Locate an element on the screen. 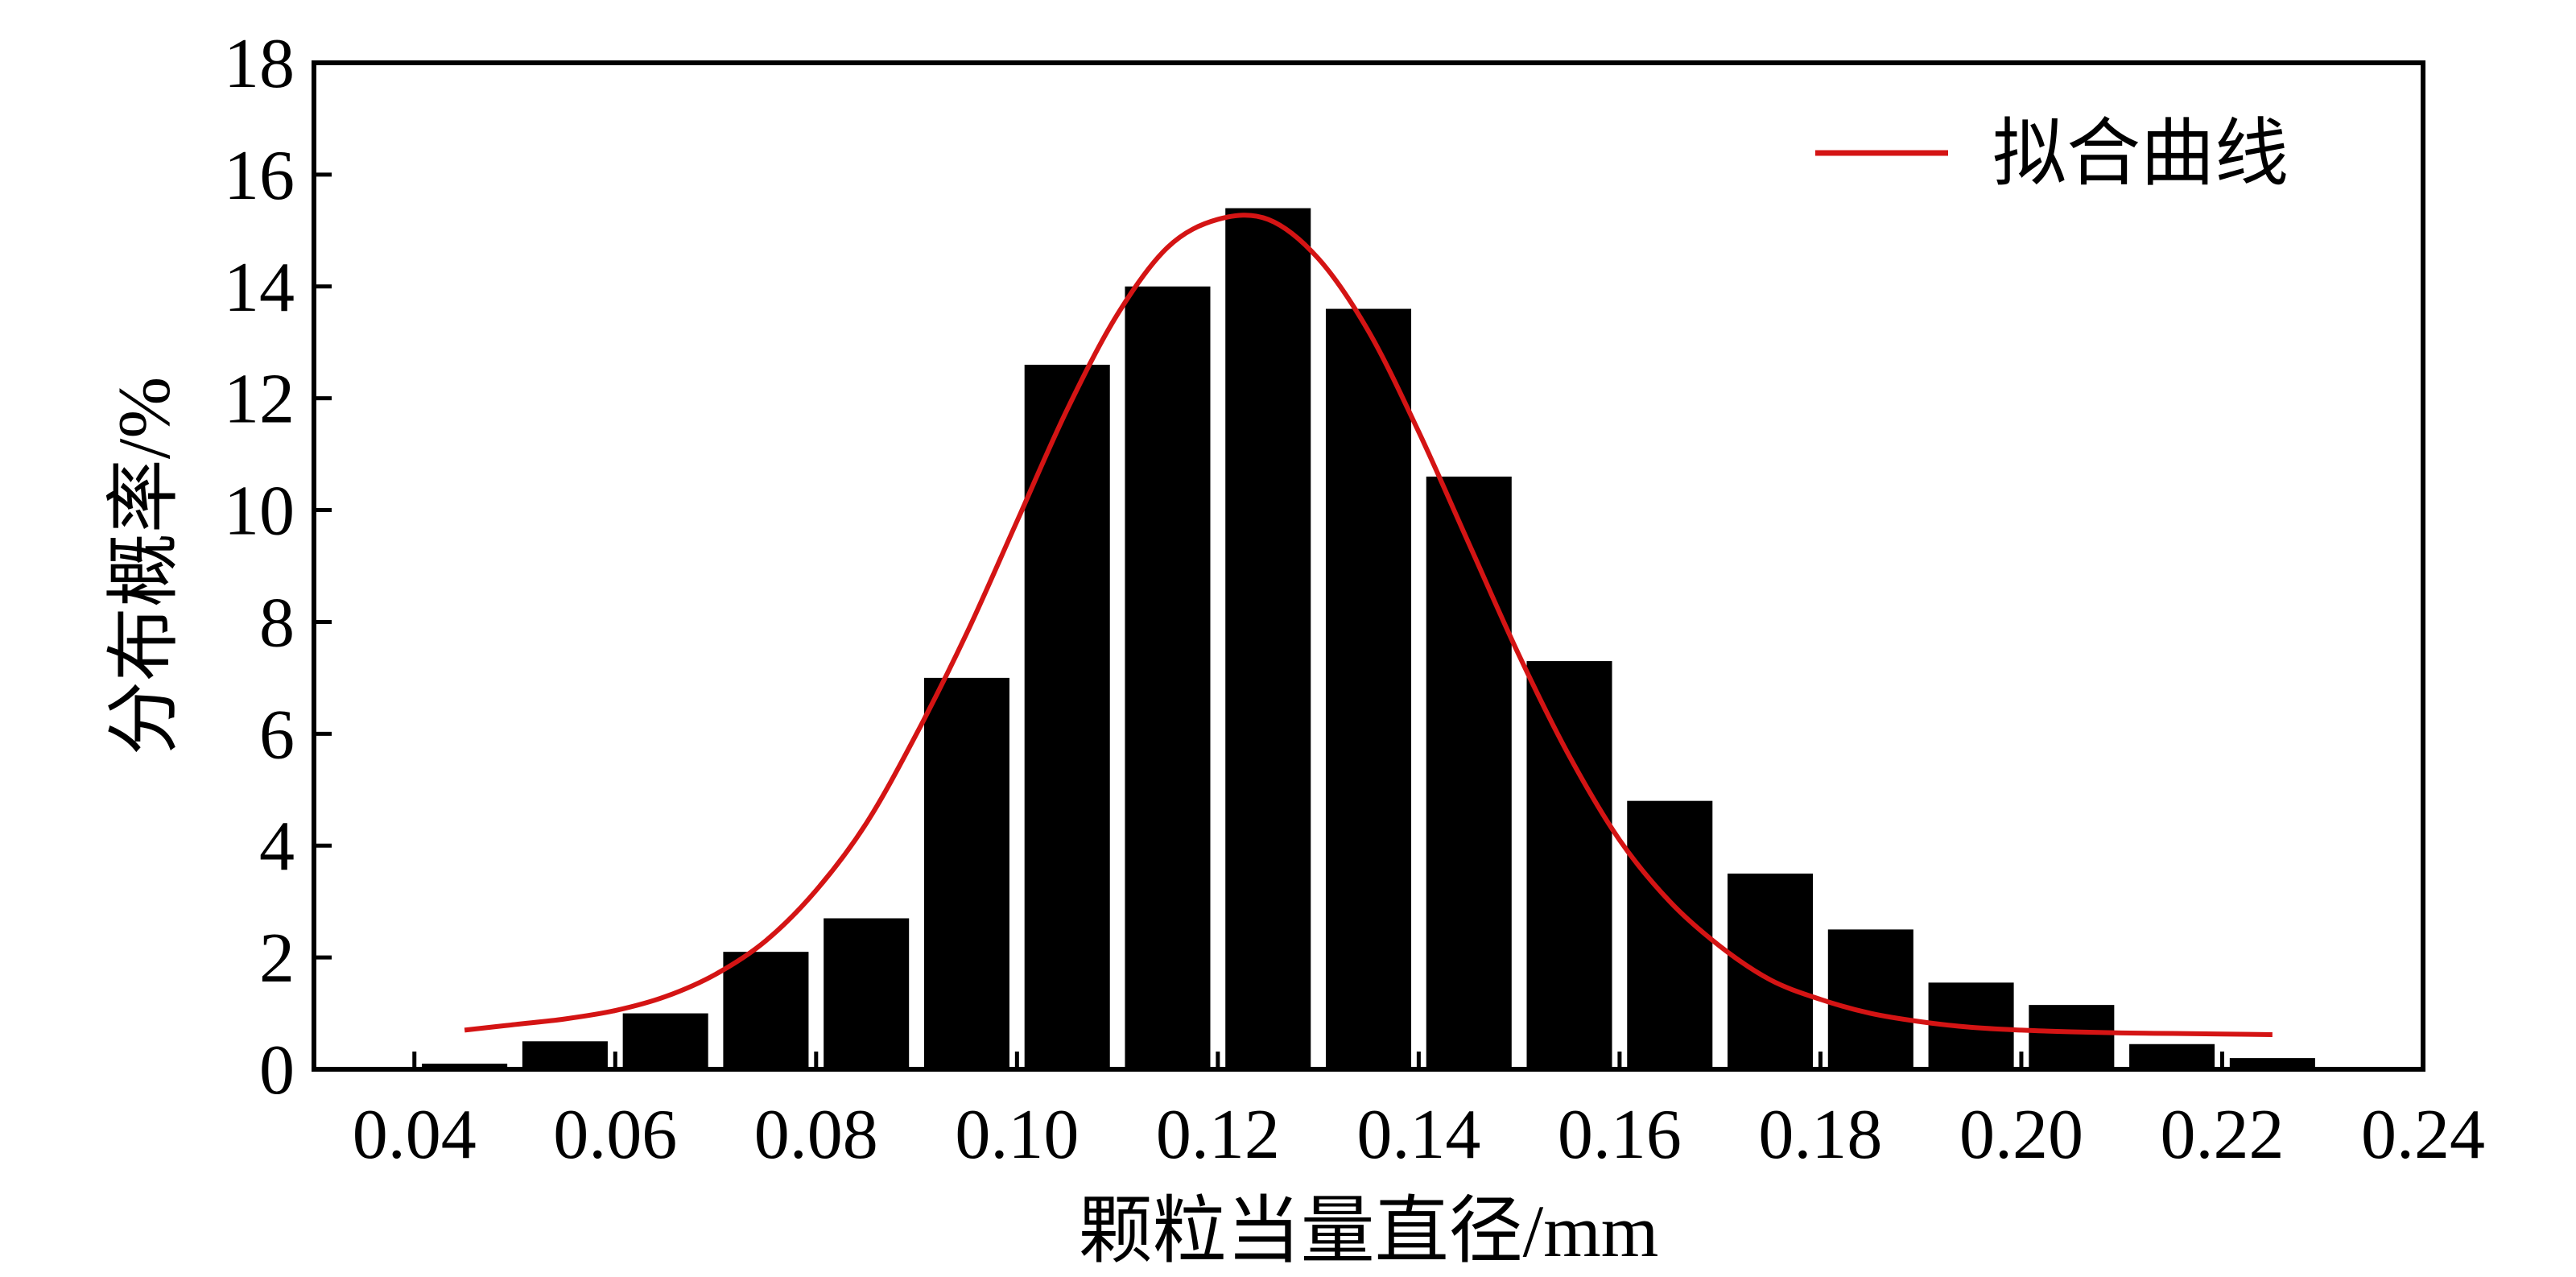 Image resolution: width=2576 pixels, height=1277 pixels. x-tick-label: 0.04 is located at coordinates (415, 1135).